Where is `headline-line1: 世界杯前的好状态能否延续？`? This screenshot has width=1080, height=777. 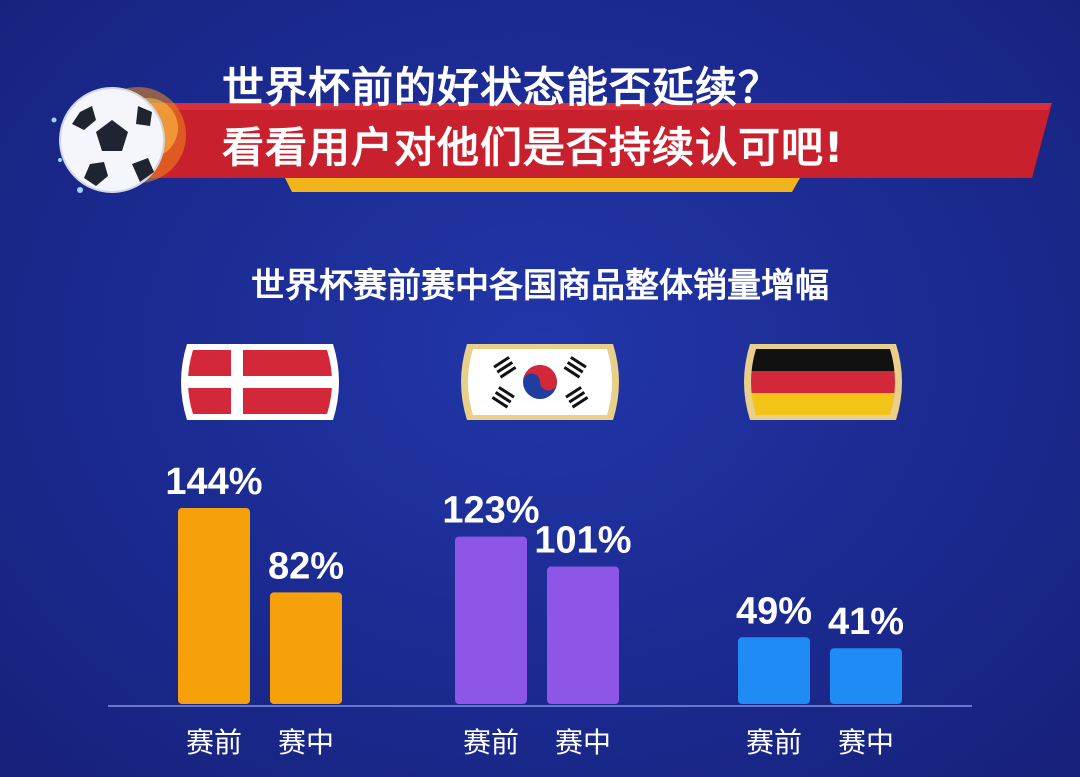 headline-line1: 世界杯前的好状态能否延续？ is located at coordinates (502, 87).